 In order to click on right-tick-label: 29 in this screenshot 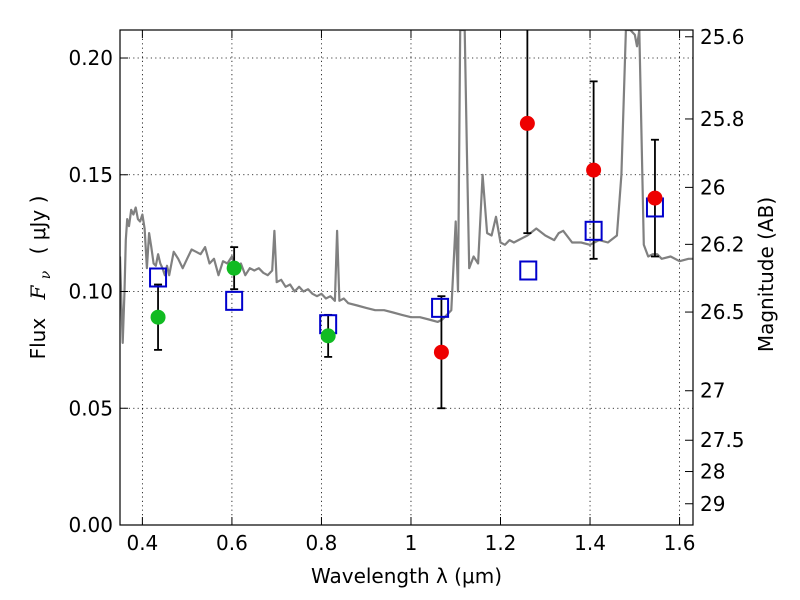, I will do `click(712, 504)`.